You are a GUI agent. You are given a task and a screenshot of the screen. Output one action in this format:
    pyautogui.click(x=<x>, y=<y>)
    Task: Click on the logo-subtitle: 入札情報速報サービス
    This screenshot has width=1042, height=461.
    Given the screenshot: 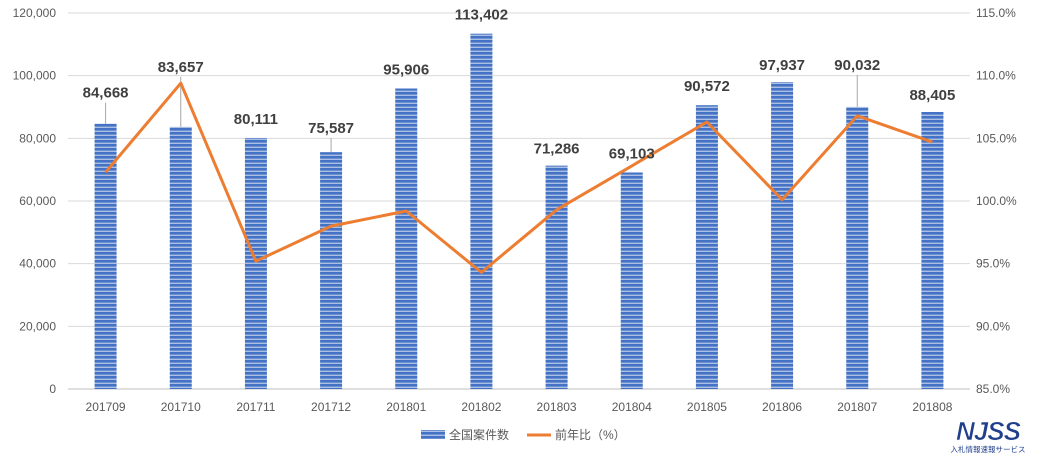 What is the action you would take?
    pyautogui.click(x=988, y=449)
    